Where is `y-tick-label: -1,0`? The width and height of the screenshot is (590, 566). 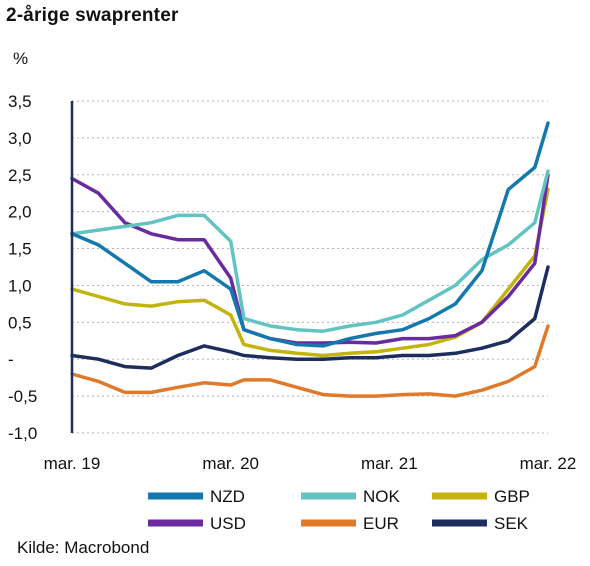 y-tick-label: -1,0 is located at coordinates (22, 433).